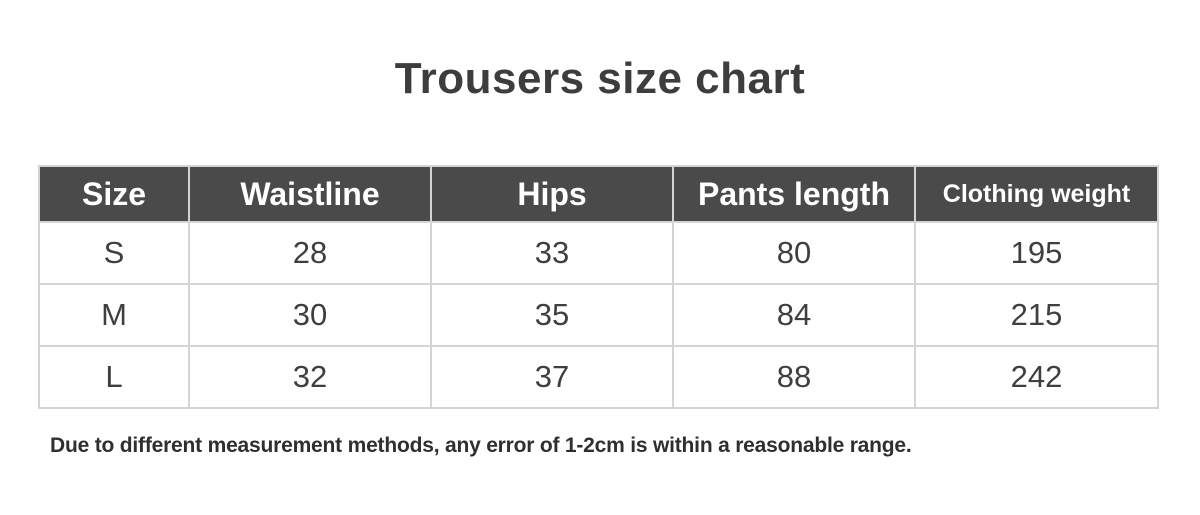 The width and height of the screenshot is (1200, 515). Describe the element at coordinates (1036, 253) in the screenshot. I see `table-cell-clothing-weight: 195` at that location.